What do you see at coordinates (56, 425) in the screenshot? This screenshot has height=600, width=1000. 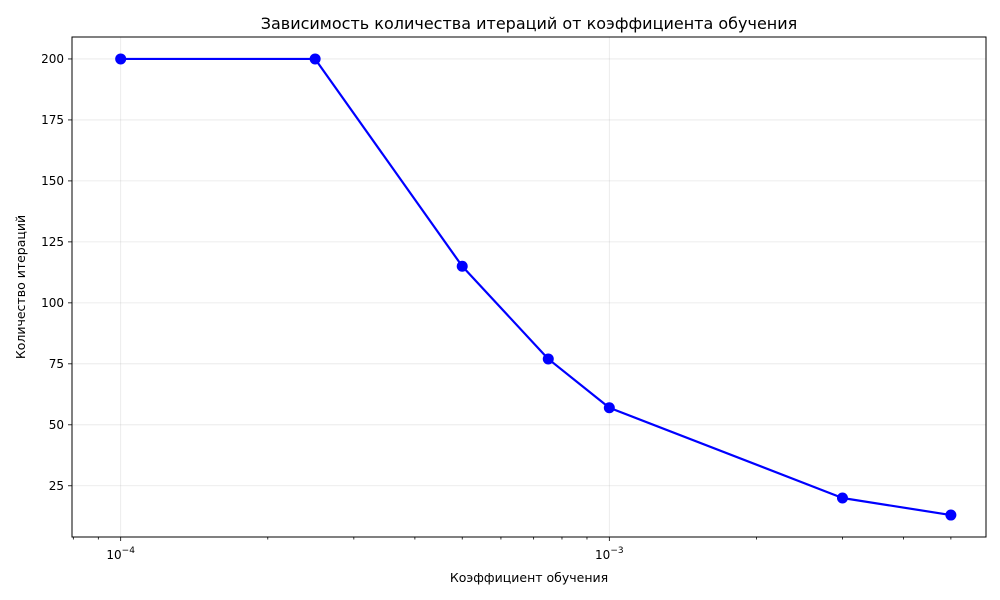 I see `y-tick-label: 50` at bounding box center [56, 425].